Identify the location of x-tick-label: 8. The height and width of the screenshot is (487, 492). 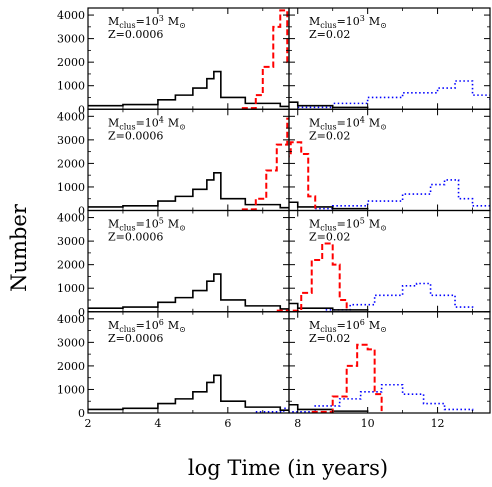
(297, 423).